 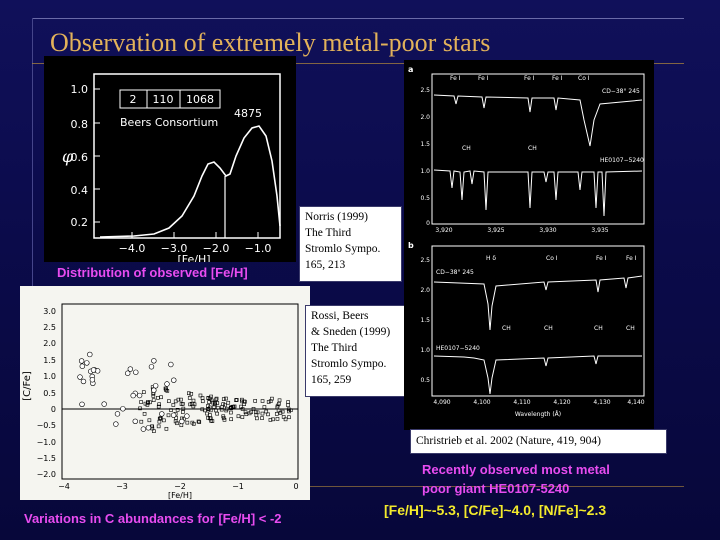 What do you see at coordinates (425, 260) in the screenshot?
I see `y-tick: 2.5` at bounding box center [425, 260].